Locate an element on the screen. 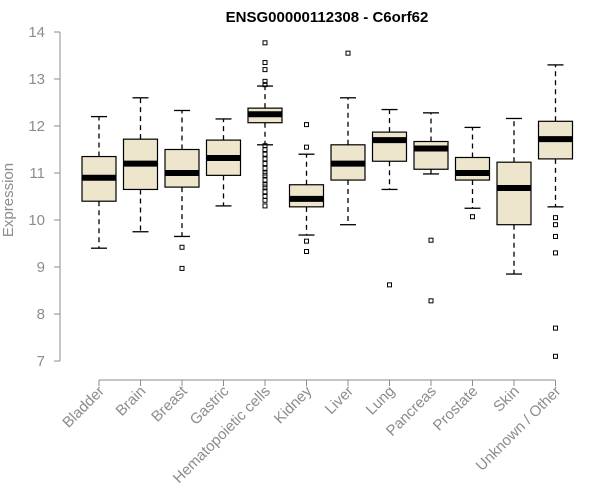 This screenshot has height=500, width=600. y-tick-label: 8 is located at coordinates (41, 314).